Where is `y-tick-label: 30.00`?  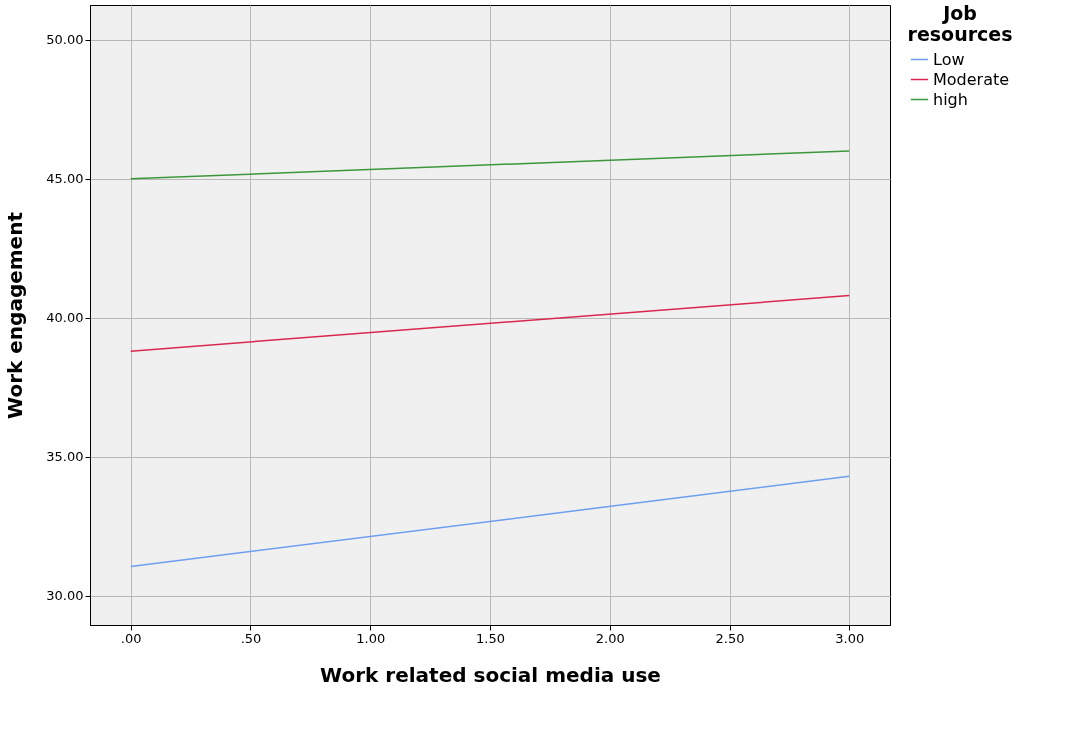 y-tick-label: 30.00 is located at coordinates (65, 596).